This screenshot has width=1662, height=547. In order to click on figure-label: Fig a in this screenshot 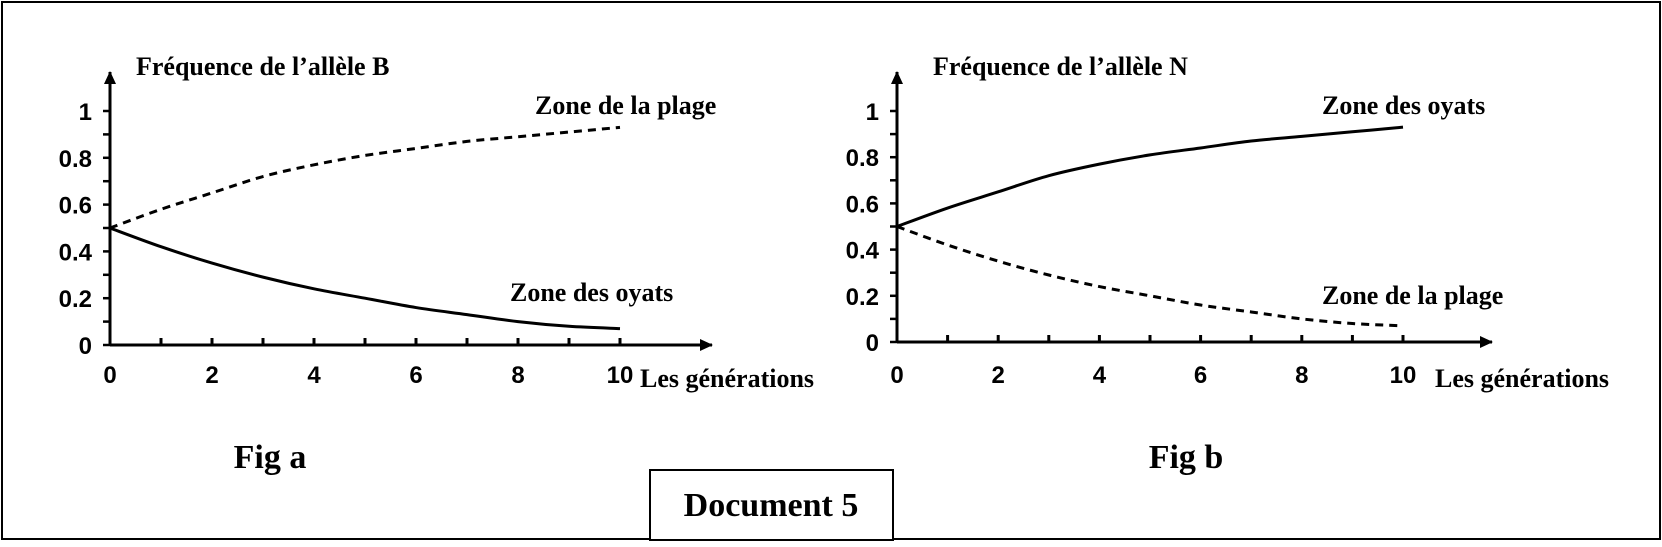, I will do `click(270, 457)`.